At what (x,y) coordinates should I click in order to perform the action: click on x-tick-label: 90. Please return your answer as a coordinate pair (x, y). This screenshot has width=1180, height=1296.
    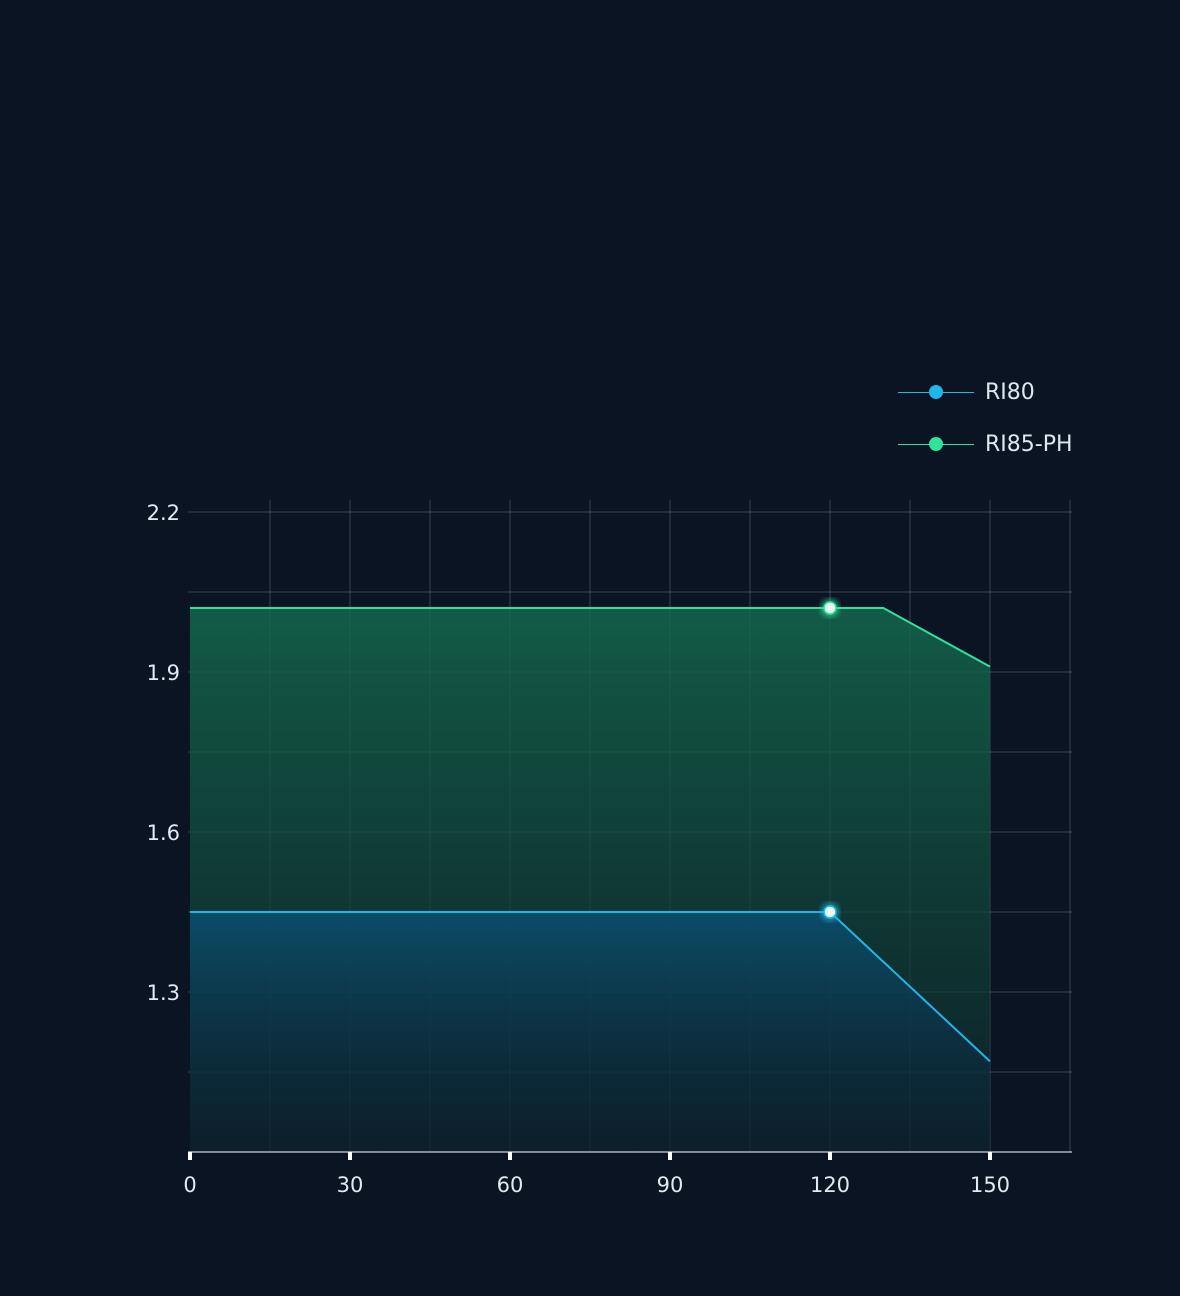
    Looking at the image, I should click on (670, 1185).